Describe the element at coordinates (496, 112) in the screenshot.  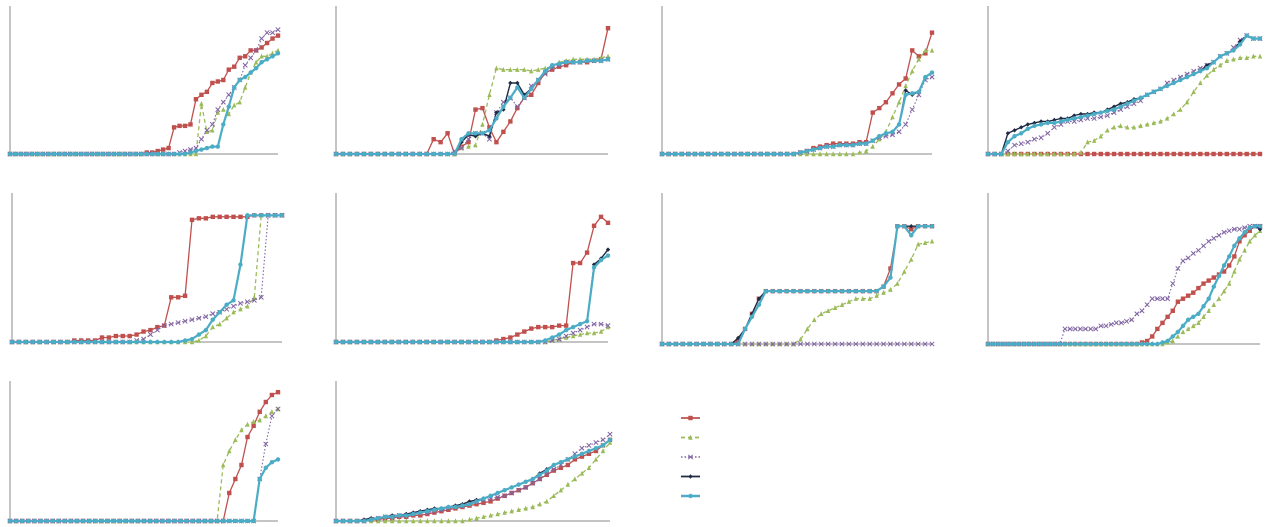
I see `data-point-navy` at that location.